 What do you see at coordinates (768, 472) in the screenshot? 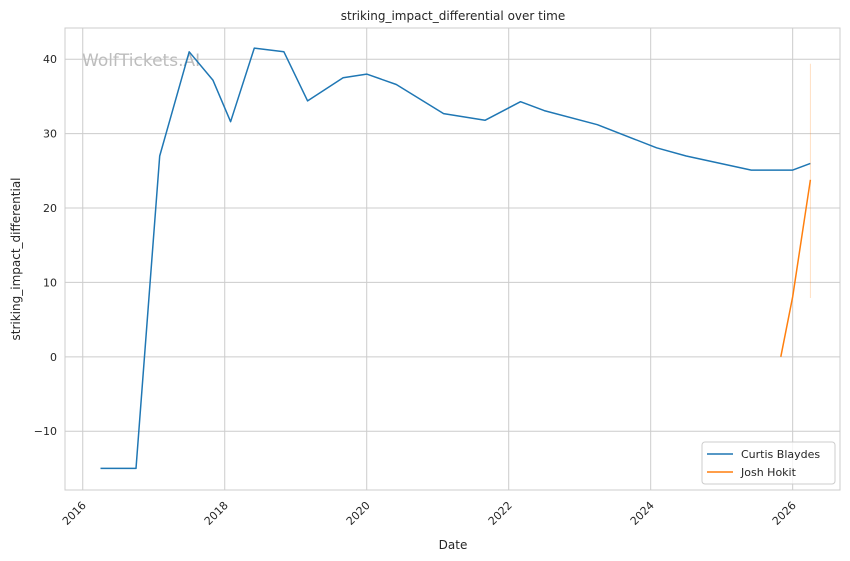
I see `legend-label: Josh Hokit` at bounding box center [768, 472].